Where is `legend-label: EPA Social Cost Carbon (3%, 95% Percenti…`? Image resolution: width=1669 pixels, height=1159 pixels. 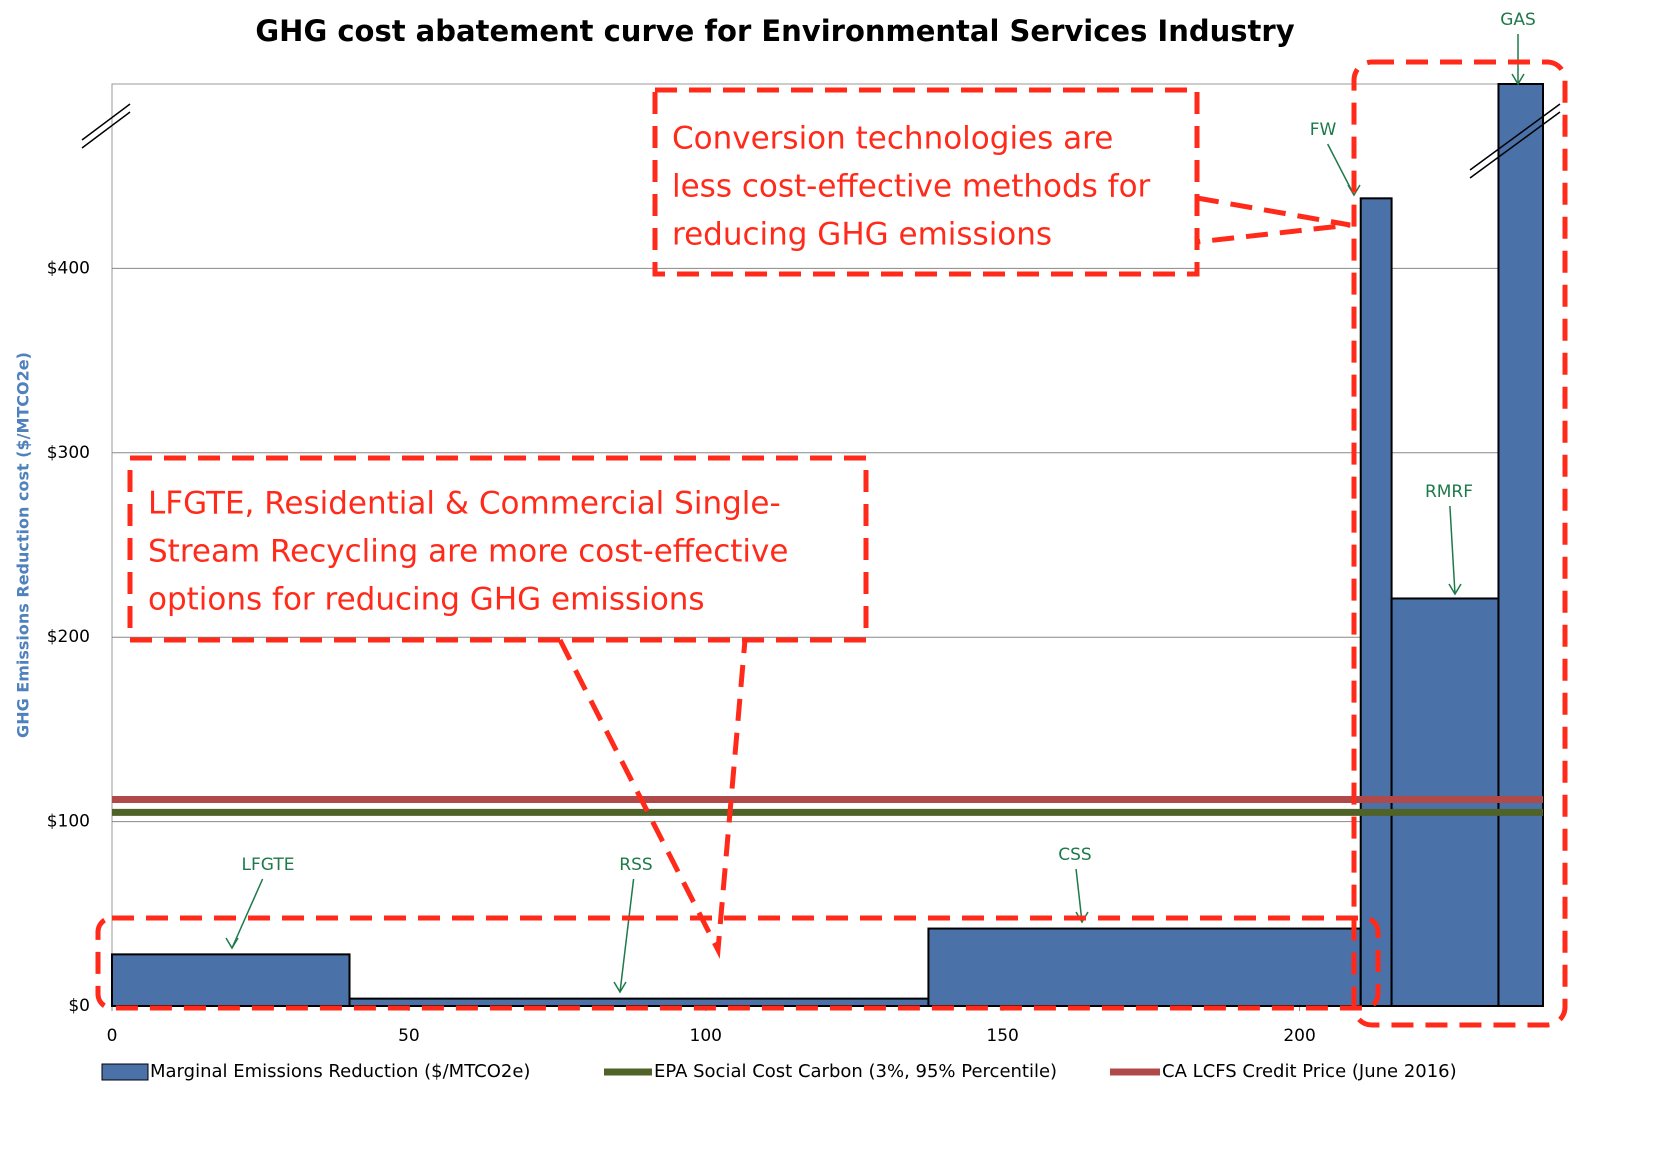 legend-label: EPA Social Cost Carbon (3%, 95% Percenti… is located at coordinates (855, 1071).